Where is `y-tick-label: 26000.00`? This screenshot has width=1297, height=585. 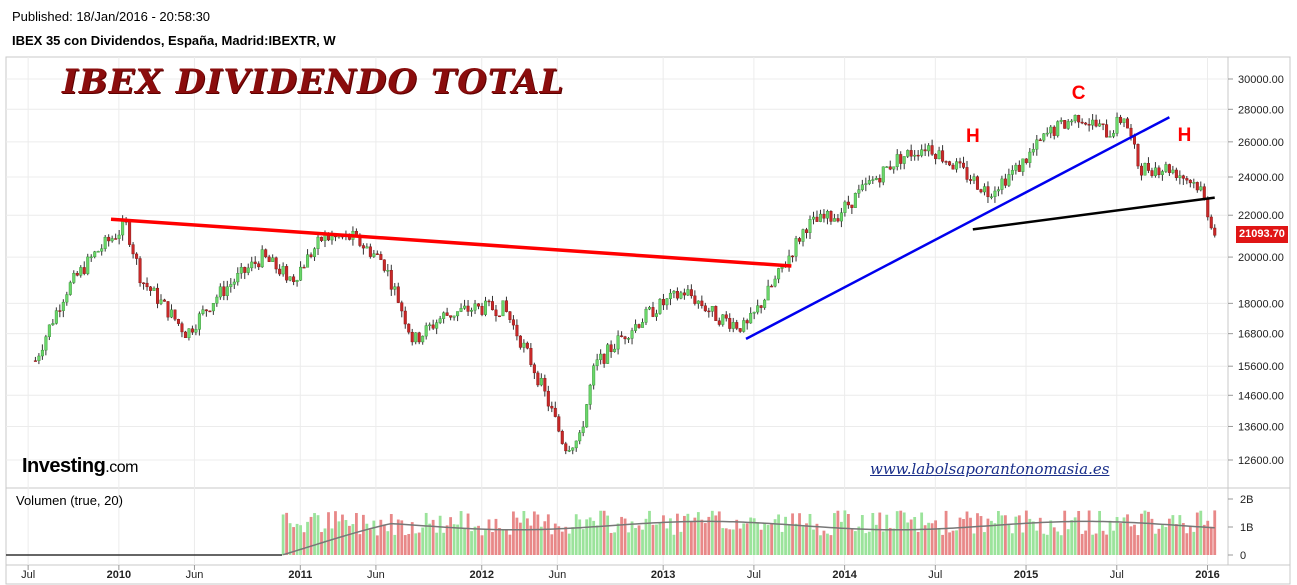
y-tick-label: 26000.00 is located at coordinates (1261, 143).